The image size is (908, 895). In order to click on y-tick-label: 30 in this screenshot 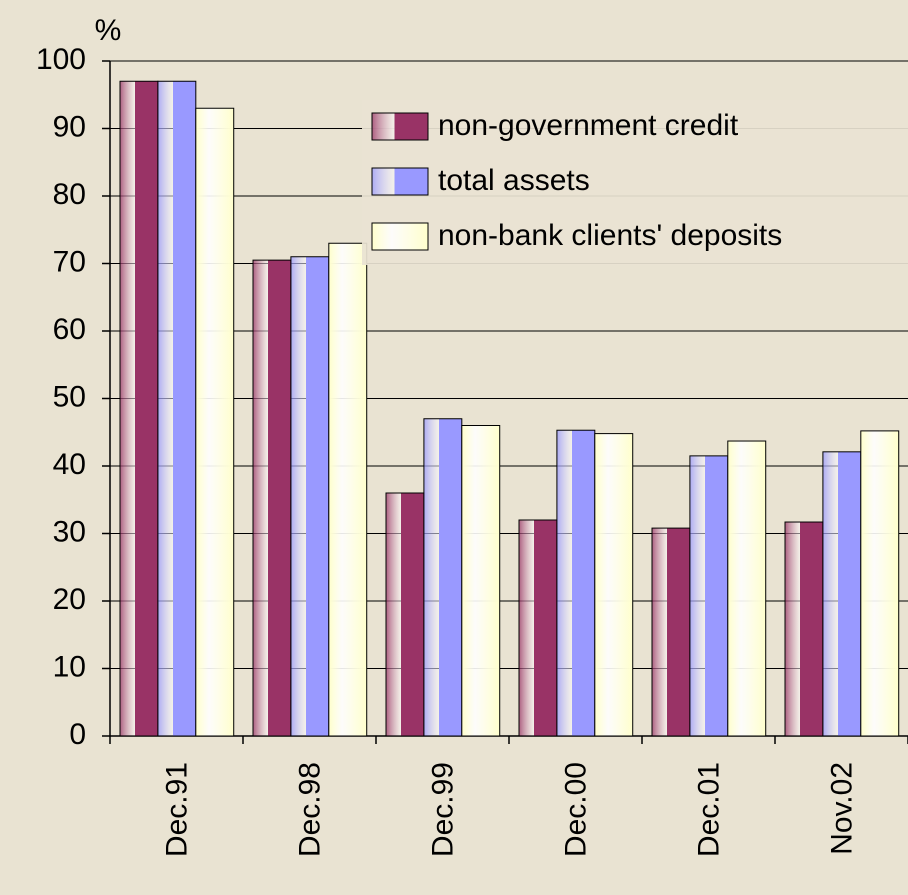, I will do `click(69, 531)`.